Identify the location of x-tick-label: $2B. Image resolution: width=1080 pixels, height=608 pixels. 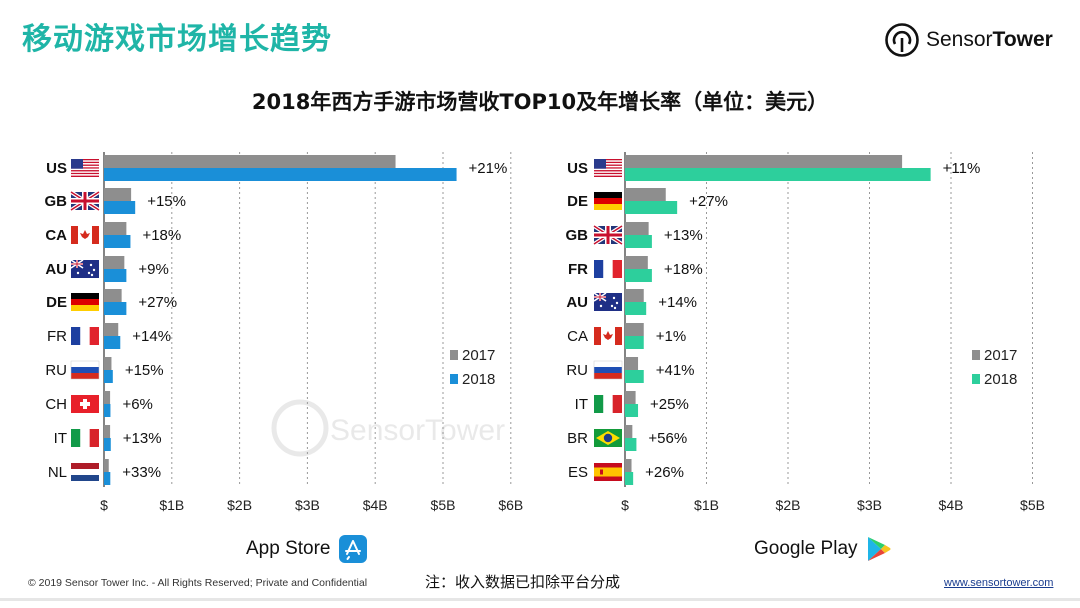
(239, 505).